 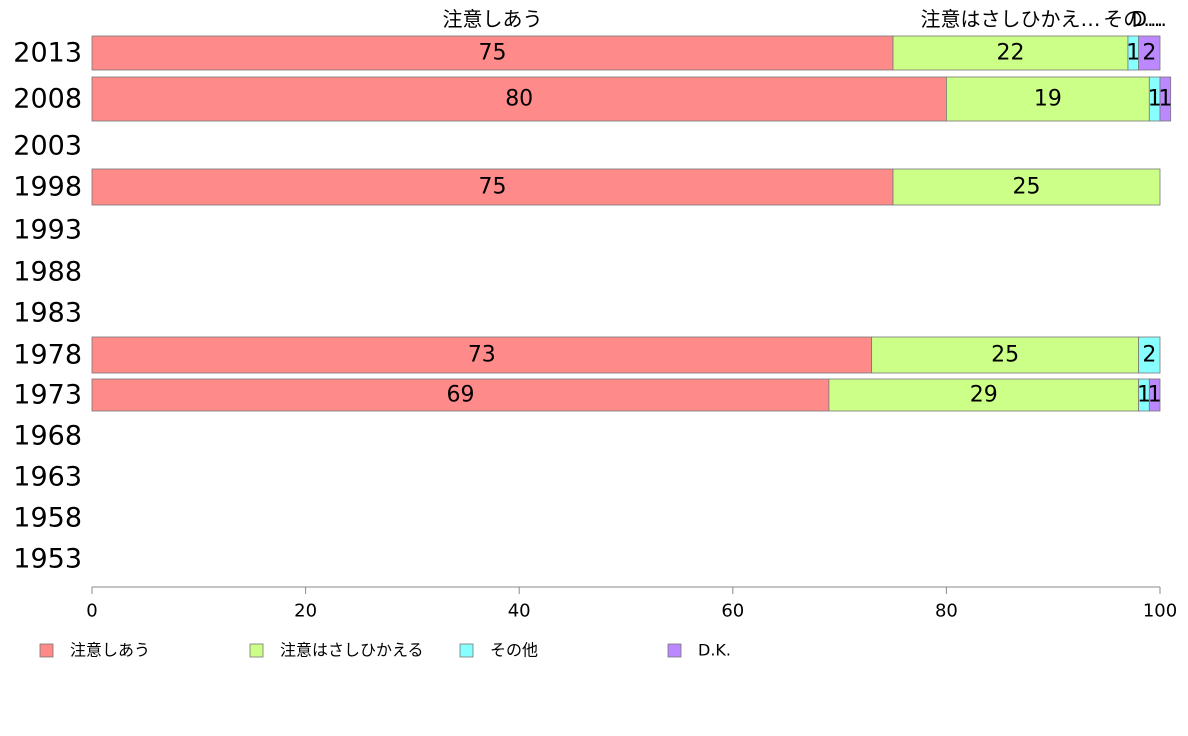 I want to click on data-label: 80, so click(x=519, y=99).